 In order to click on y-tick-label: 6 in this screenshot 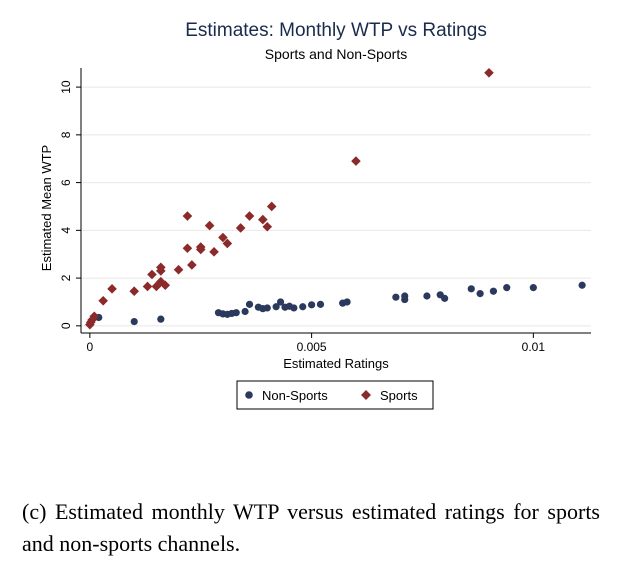, I will do `click(66, 182)`.